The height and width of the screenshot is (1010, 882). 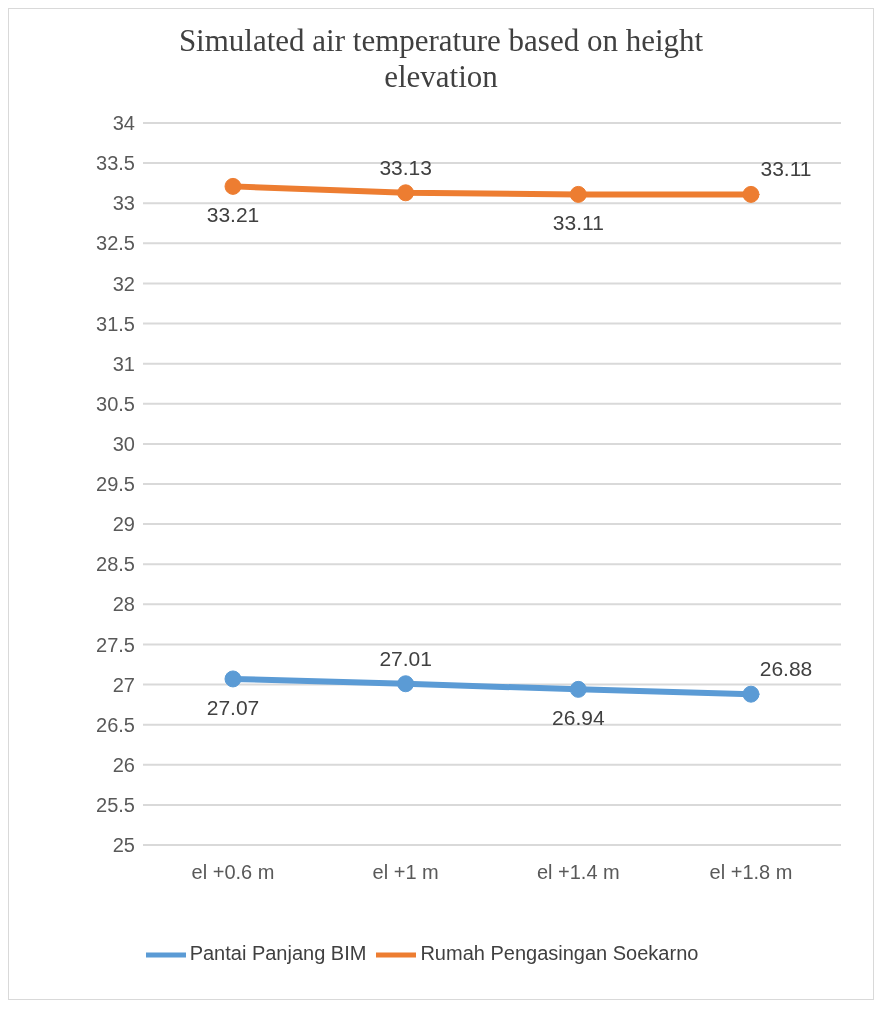 What do you see at coordinates (115, 724) in the screenshot?
I see `y-tick-label: 26.5` at bounding box center [115, 724].